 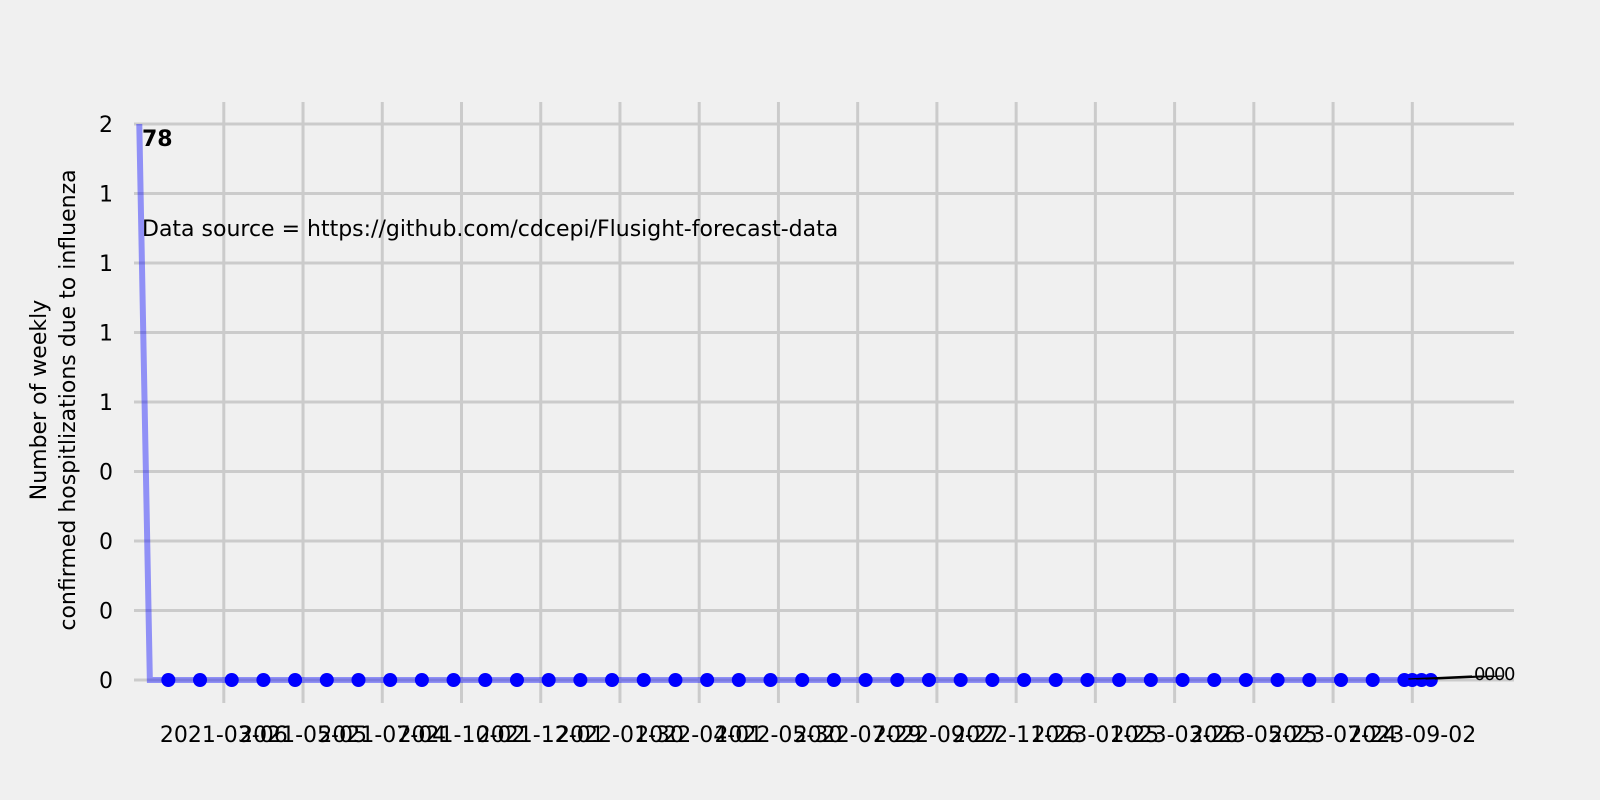 I want to click on x-tick-label: 2023-07-24, so click(x=1333, y=735).